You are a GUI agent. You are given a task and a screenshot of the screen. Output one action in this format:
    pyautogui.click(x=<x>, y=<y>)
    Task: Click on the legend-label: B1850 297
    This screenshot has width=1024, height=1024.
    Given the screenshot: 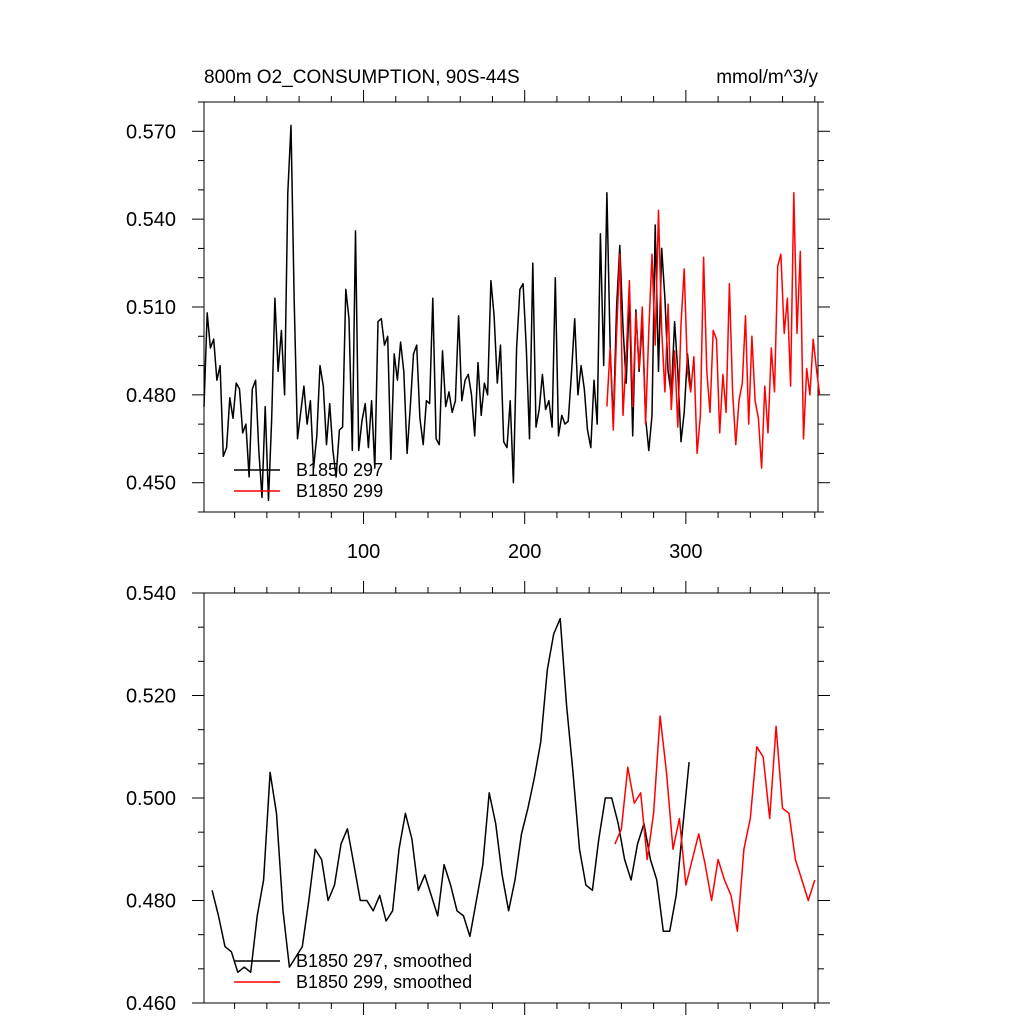 What is the action you would take?
    pyautogui.click(x=339, y=470)
    